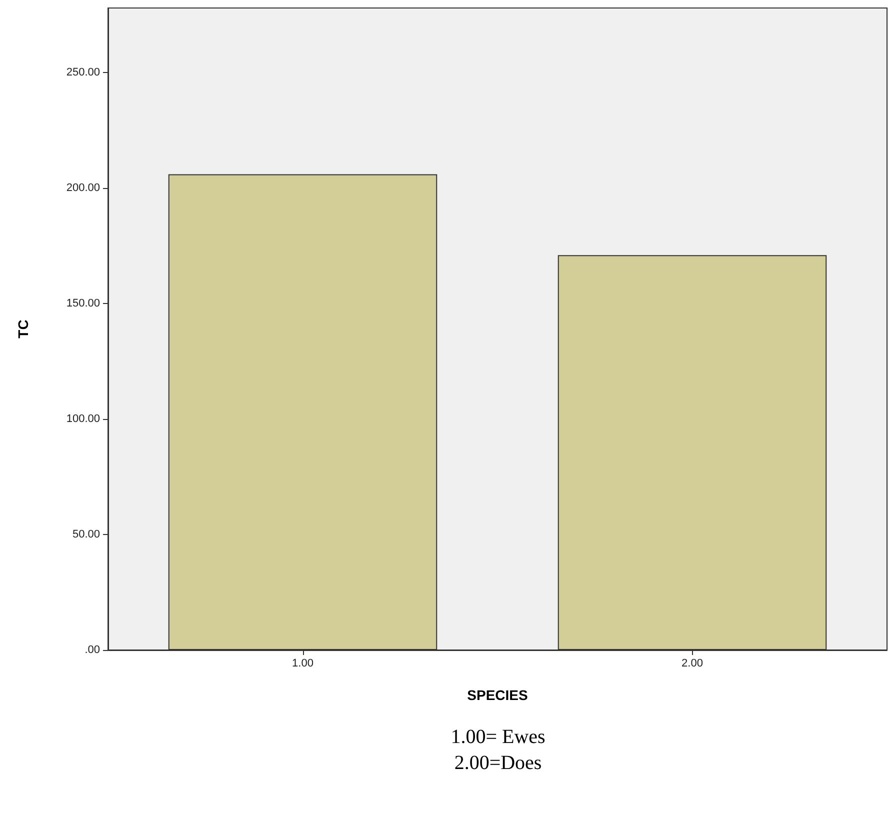 The width and height of the screenshot is (888, 828). What do you see at coordinates (498, 763) in the screenshot?
I see `text: 2.00=Does` at bounding box center [498, 763].